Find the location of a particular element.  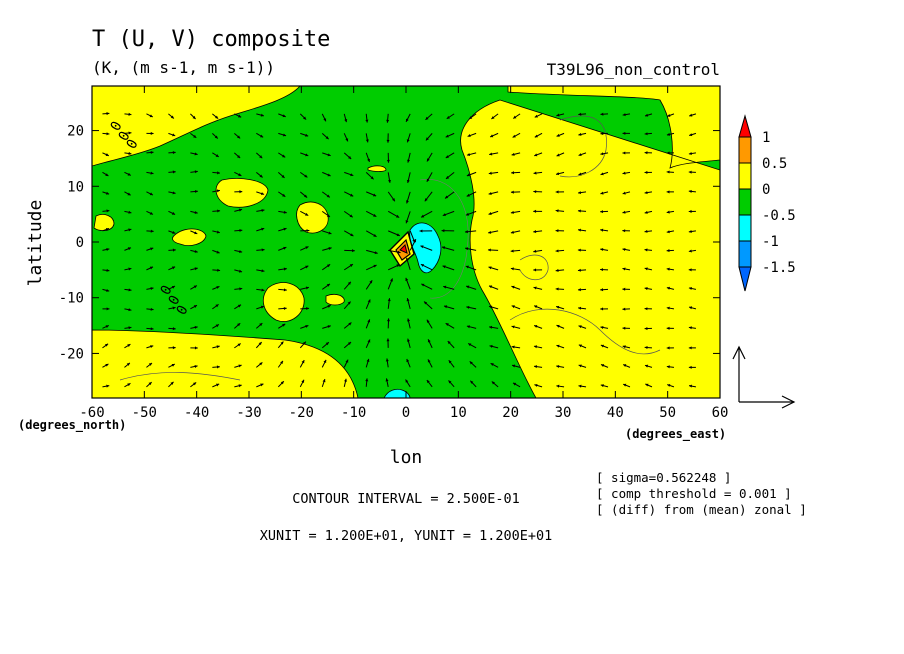

colorbar-label: -1 is located at coordinates (770, 242).